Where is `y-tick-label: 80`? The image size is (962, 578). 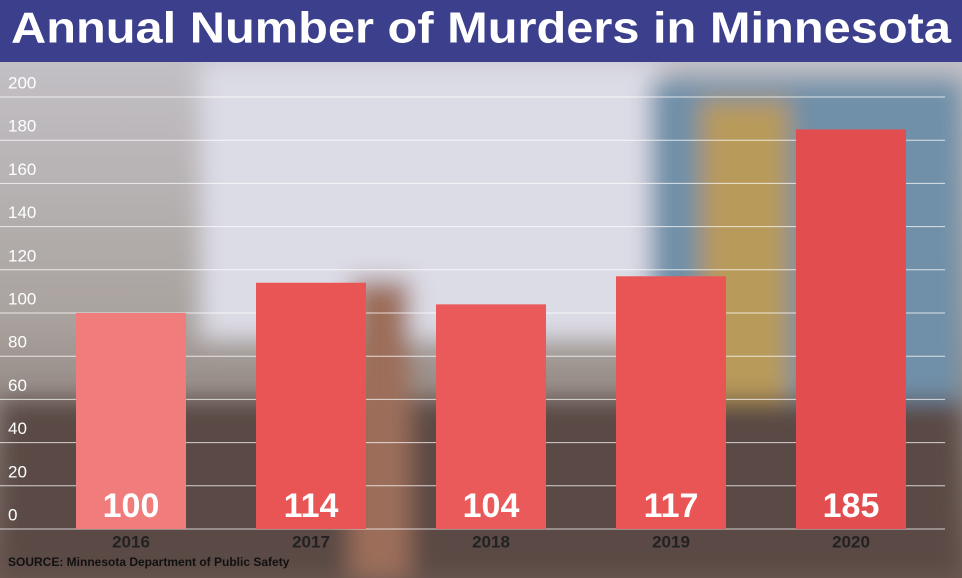
y-tick-label: 80 is located at coordinates (17, 342).